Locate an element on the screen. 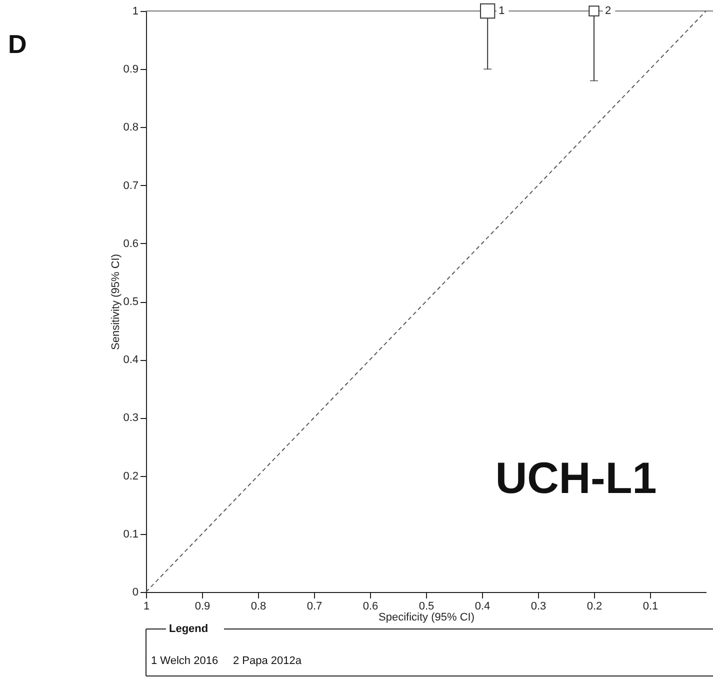  text: Legend is located at coordinates (188, 629).